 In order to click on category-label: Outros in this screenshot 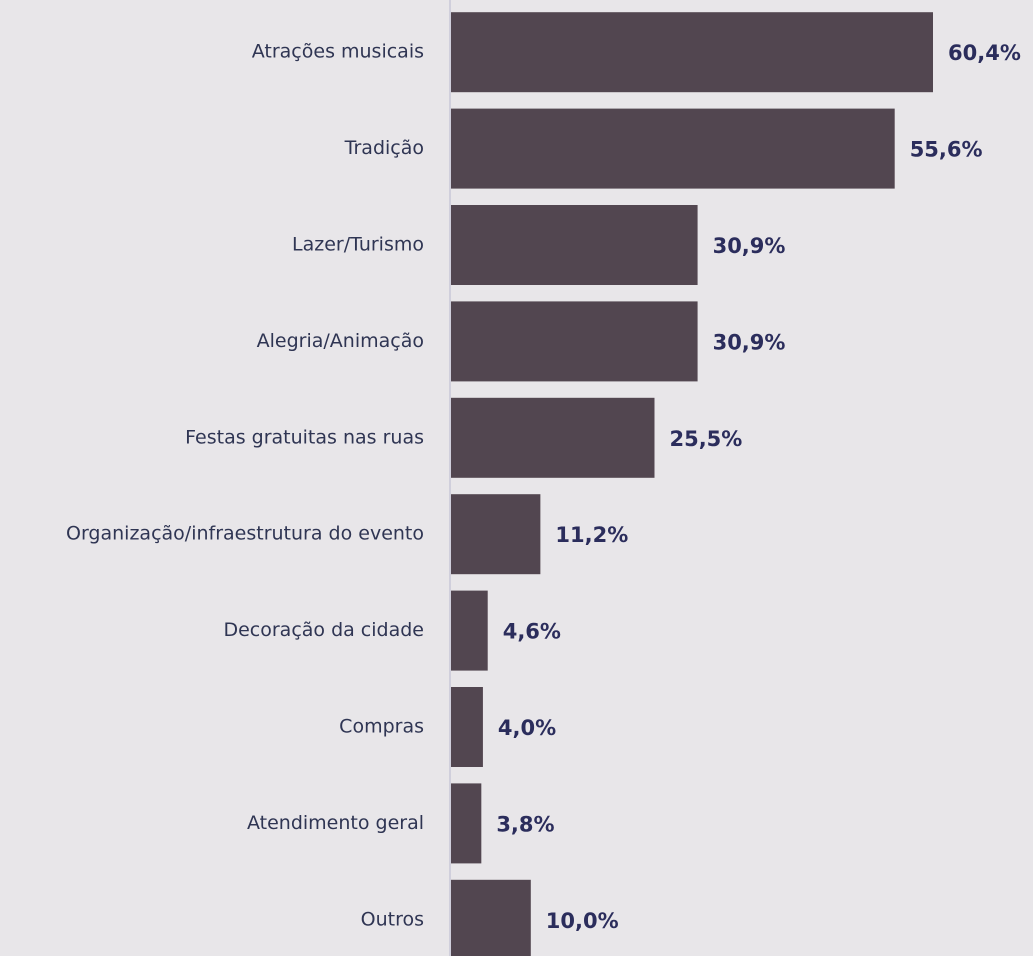, I will do `click(392, 919)`.